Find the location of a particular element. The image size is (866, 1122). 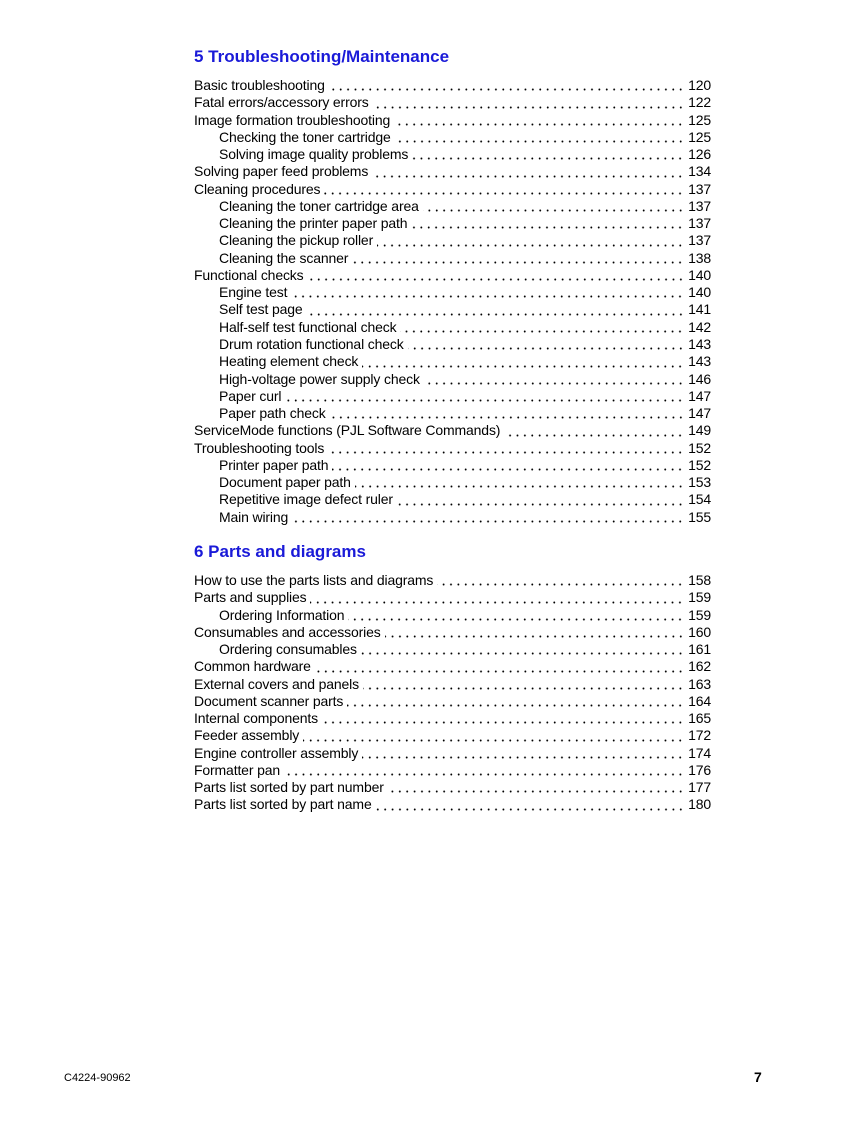

toc-entry: Feeder assembly 172 is located at coordinates (452, 735).